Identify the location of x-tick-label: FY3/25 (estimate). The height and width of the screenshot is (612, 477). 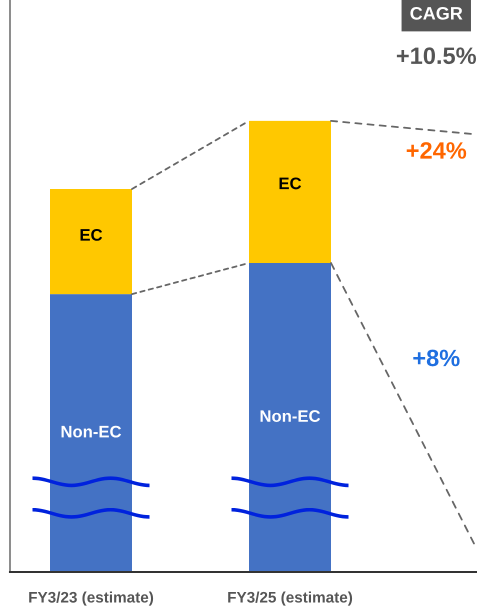
(290, 598).